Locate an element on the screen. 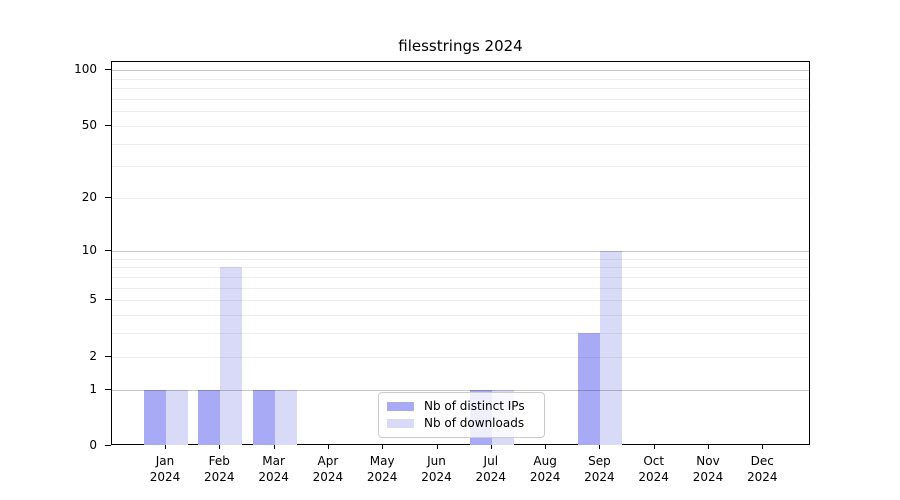 Image resolution: width=900 pixels, height=500 pixels. chart-title: filesstrings 2024 is located at coordinates (460, 46).